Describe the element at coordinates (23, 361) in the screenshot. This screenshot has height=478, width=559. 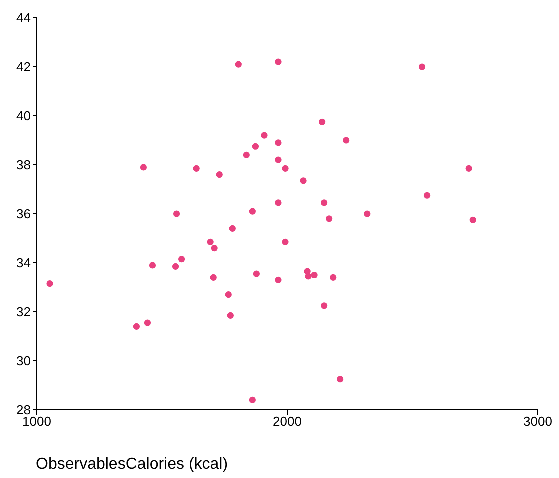
I see `y-tick-label: 30` at that location.